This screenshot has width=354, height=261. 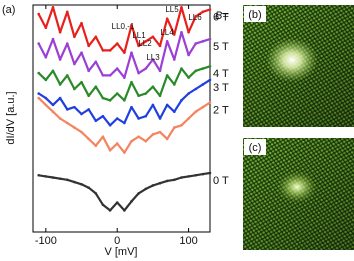 What do you see at coordinates (221, 181) in the screenshot?
I see `legend-label: 0 T` at bounding box center [221, 181].